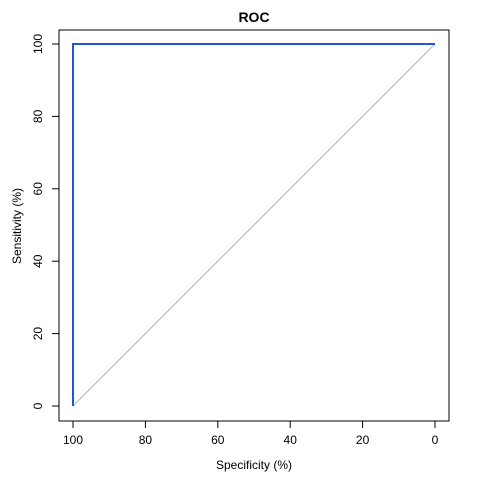  What do you see at coordinates (291, 440) in the screenshot?
I see `x-tick-label: 40` at bounding box center [291, 440].